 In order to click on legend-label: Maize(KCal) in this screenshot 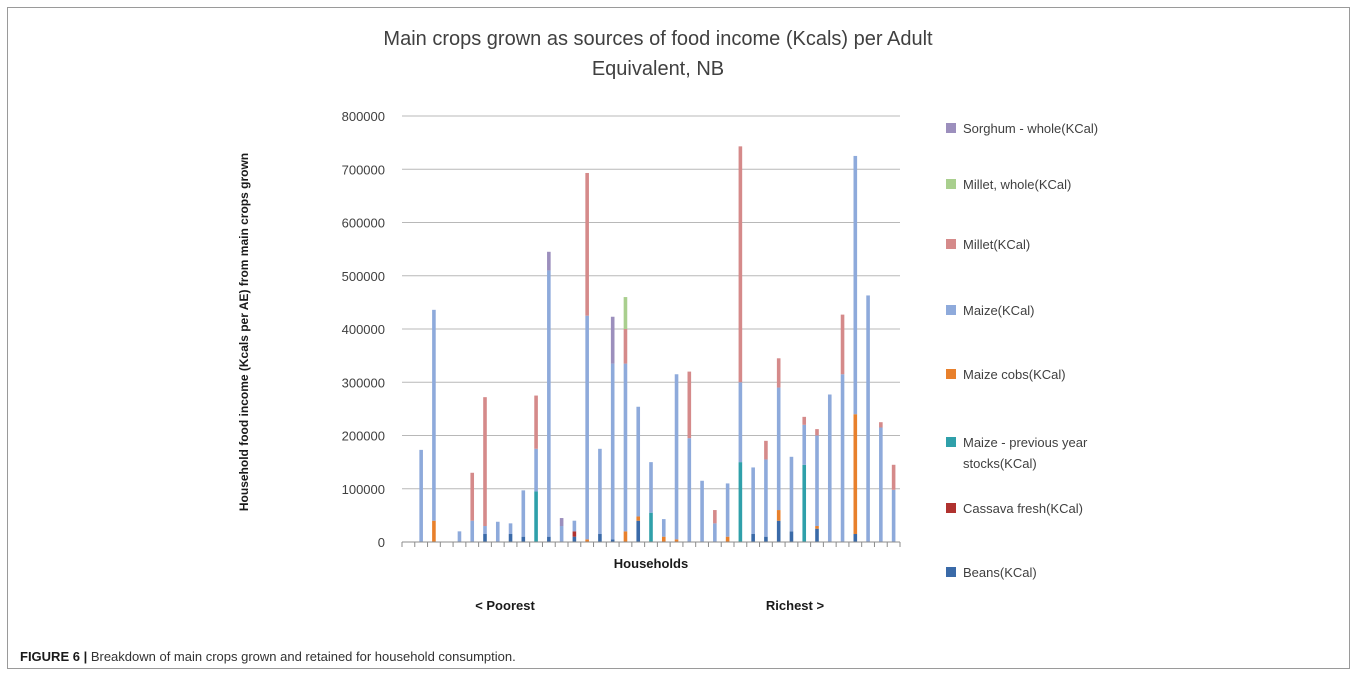, I will do `click(999, 310)`.